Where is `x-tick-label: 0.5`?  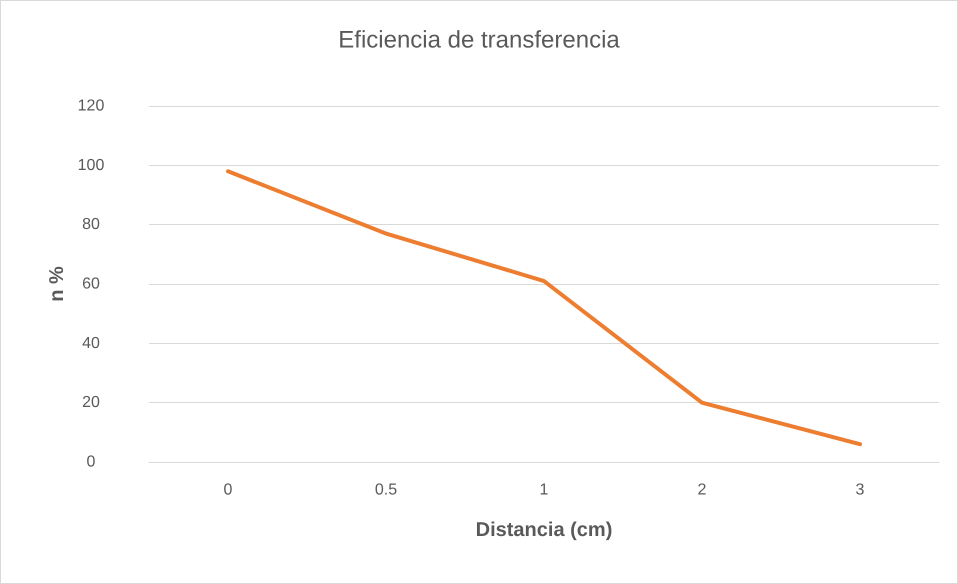
x-tick-label: 0.5 is located at coordinates (386, 490).